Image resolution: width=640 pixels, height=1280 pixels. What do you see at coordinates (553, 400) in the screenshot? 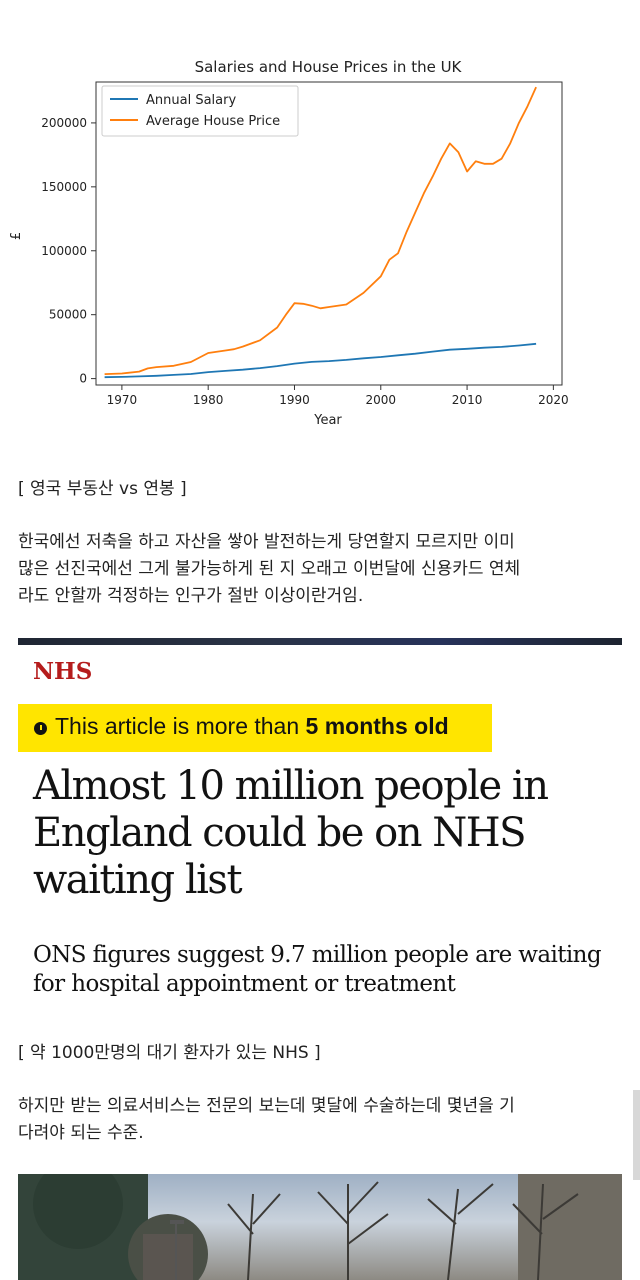
I see `x-tick-label: 2020` at bounding box center [553, 400].